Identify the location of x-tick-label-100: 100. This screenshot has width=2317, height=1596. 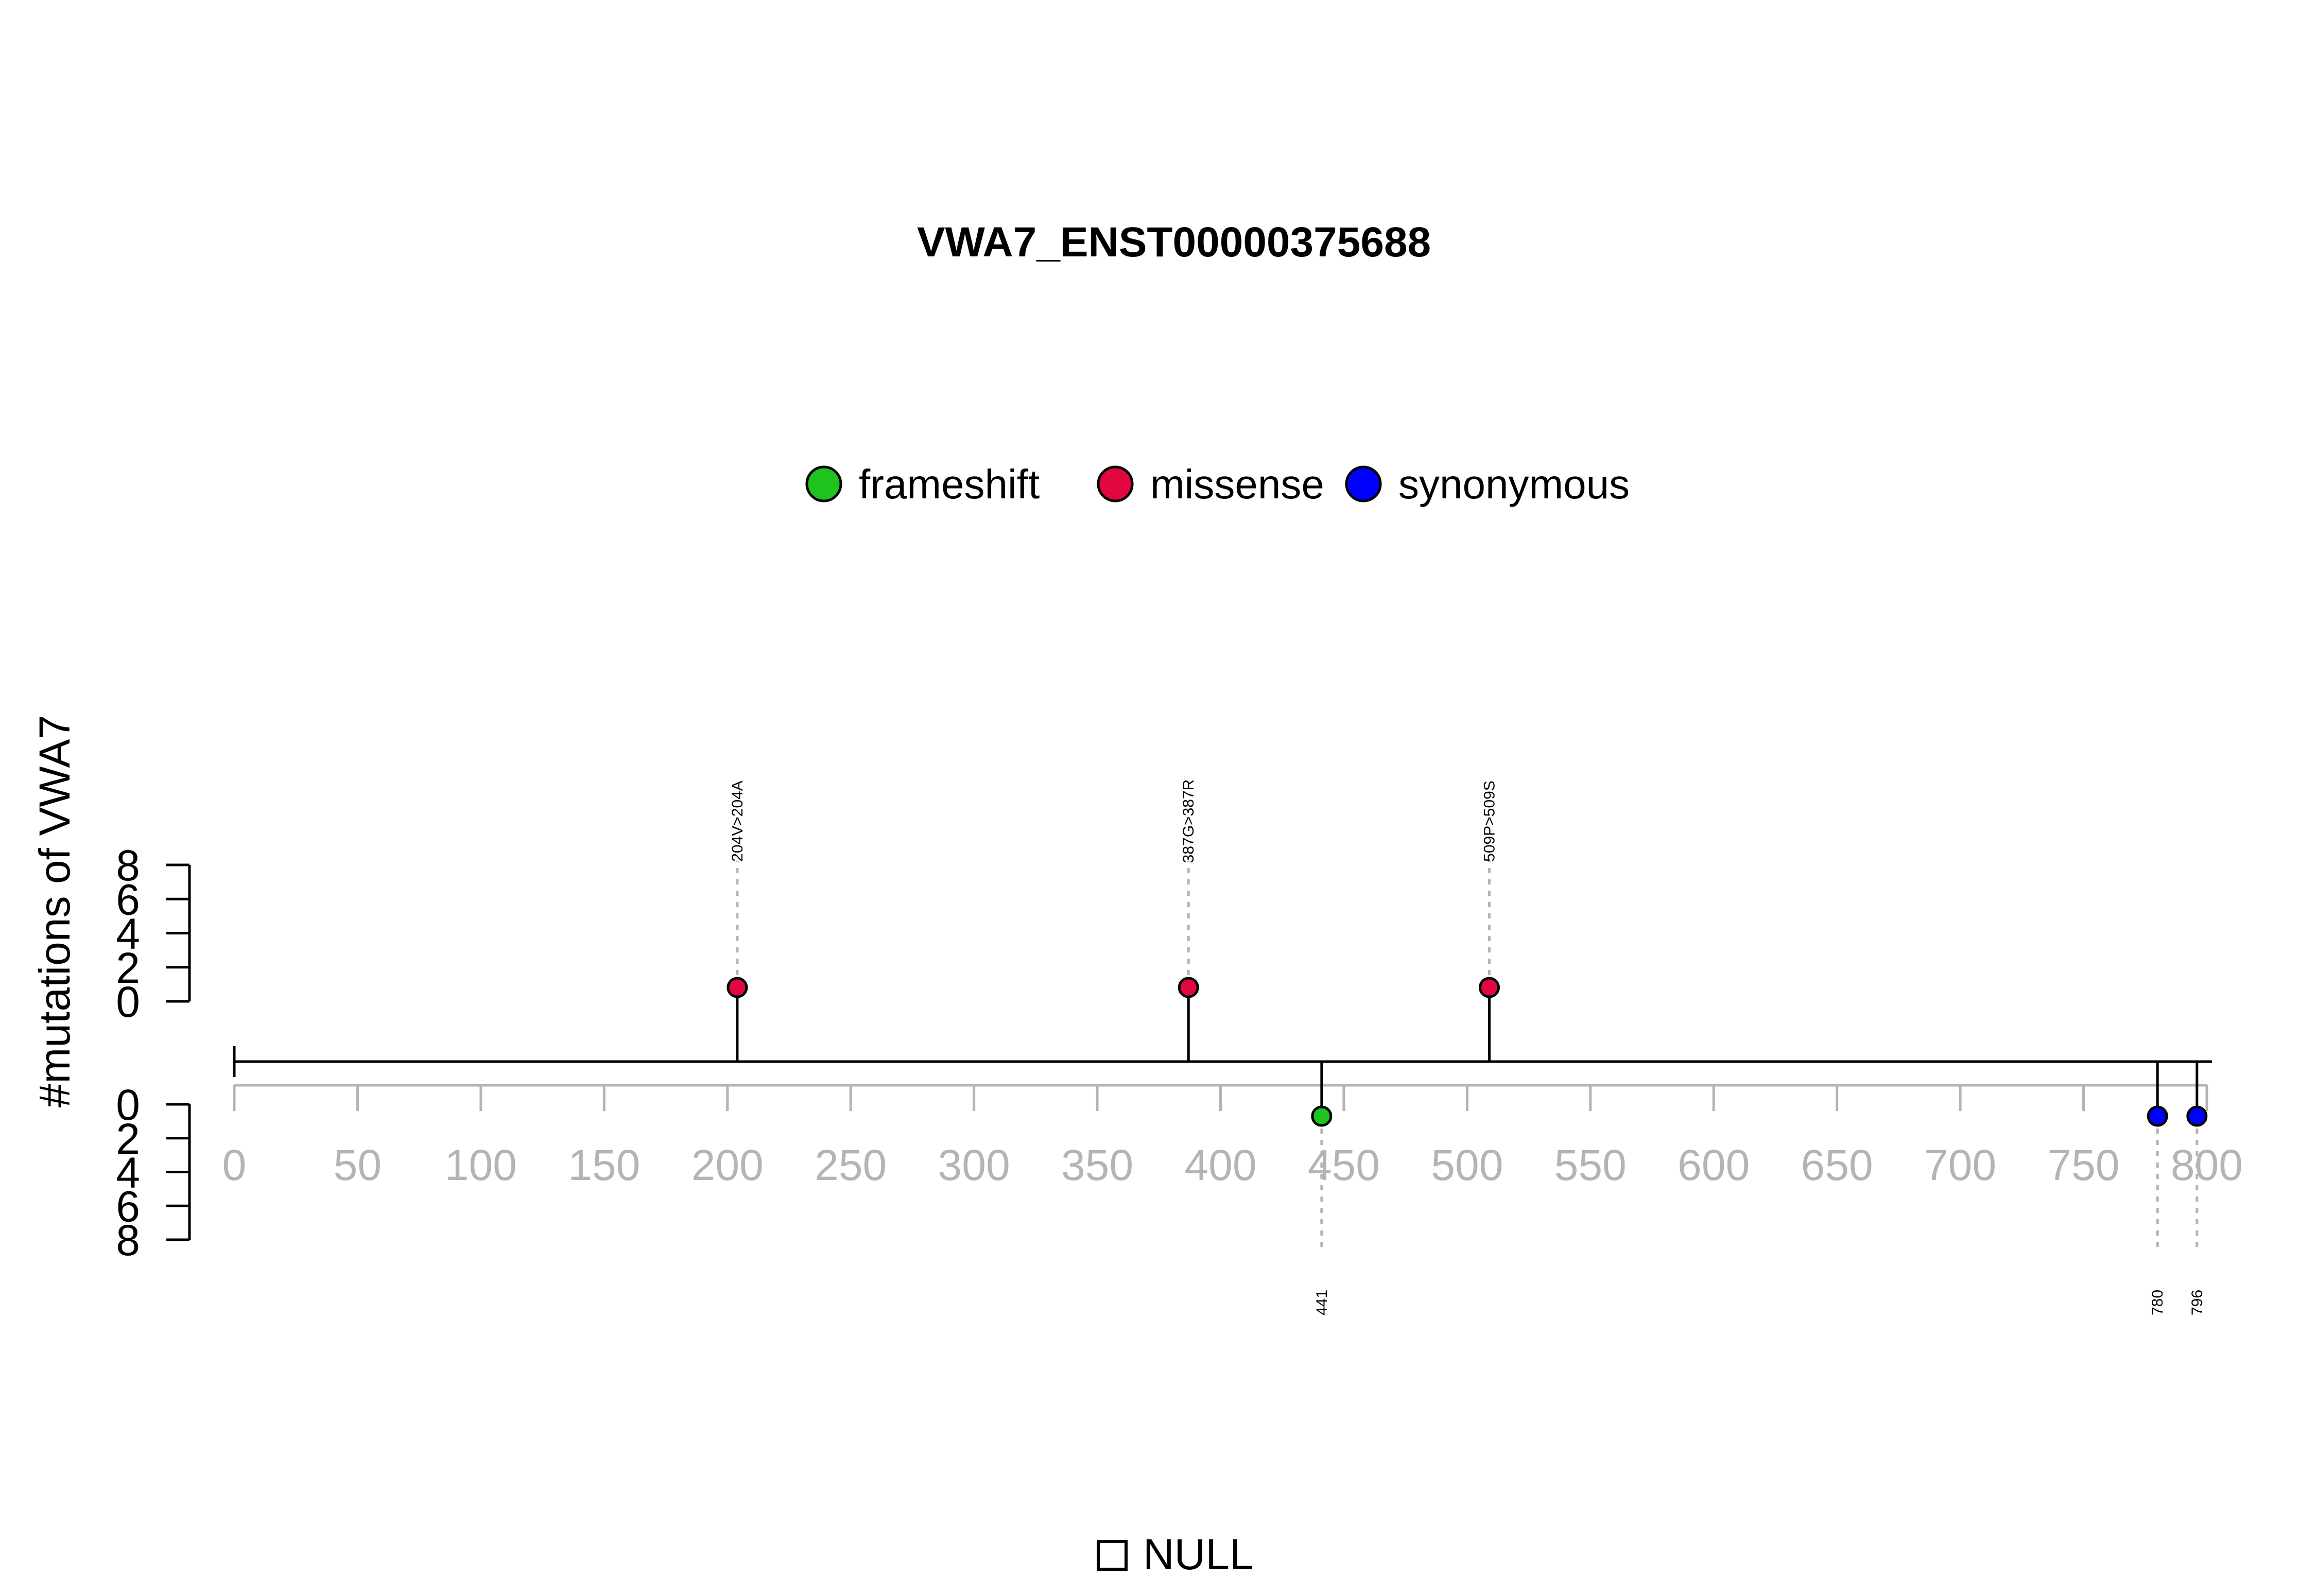
(481, 1165).